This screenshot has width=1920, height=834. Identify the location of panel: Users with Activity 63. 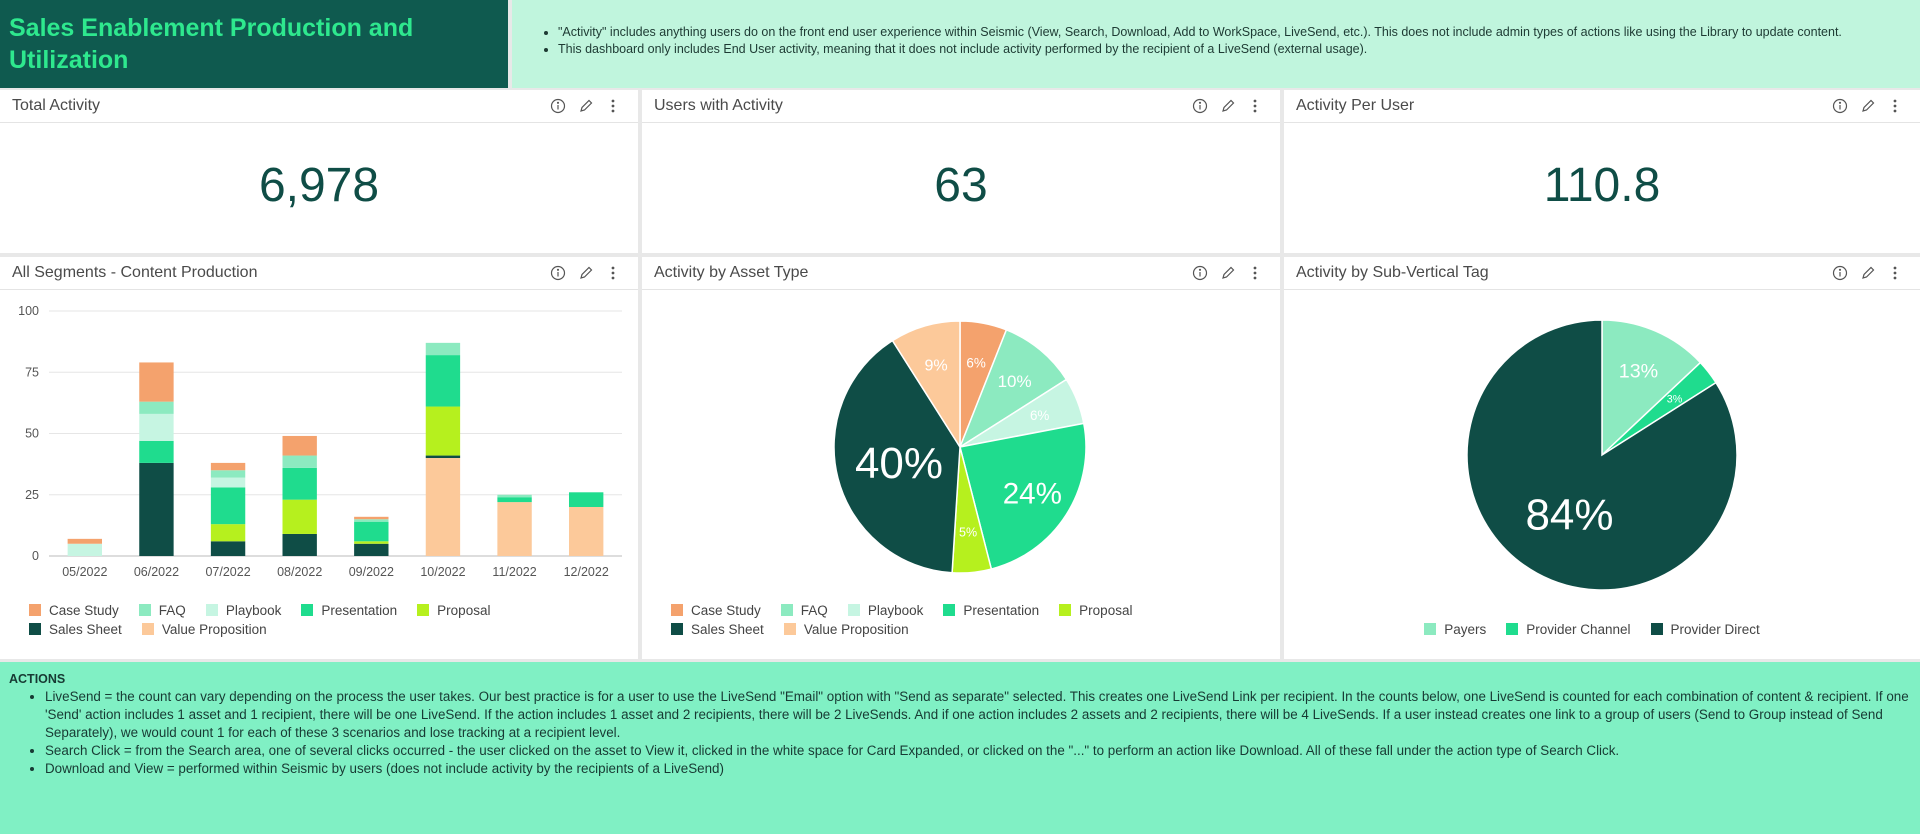
(961, 171).